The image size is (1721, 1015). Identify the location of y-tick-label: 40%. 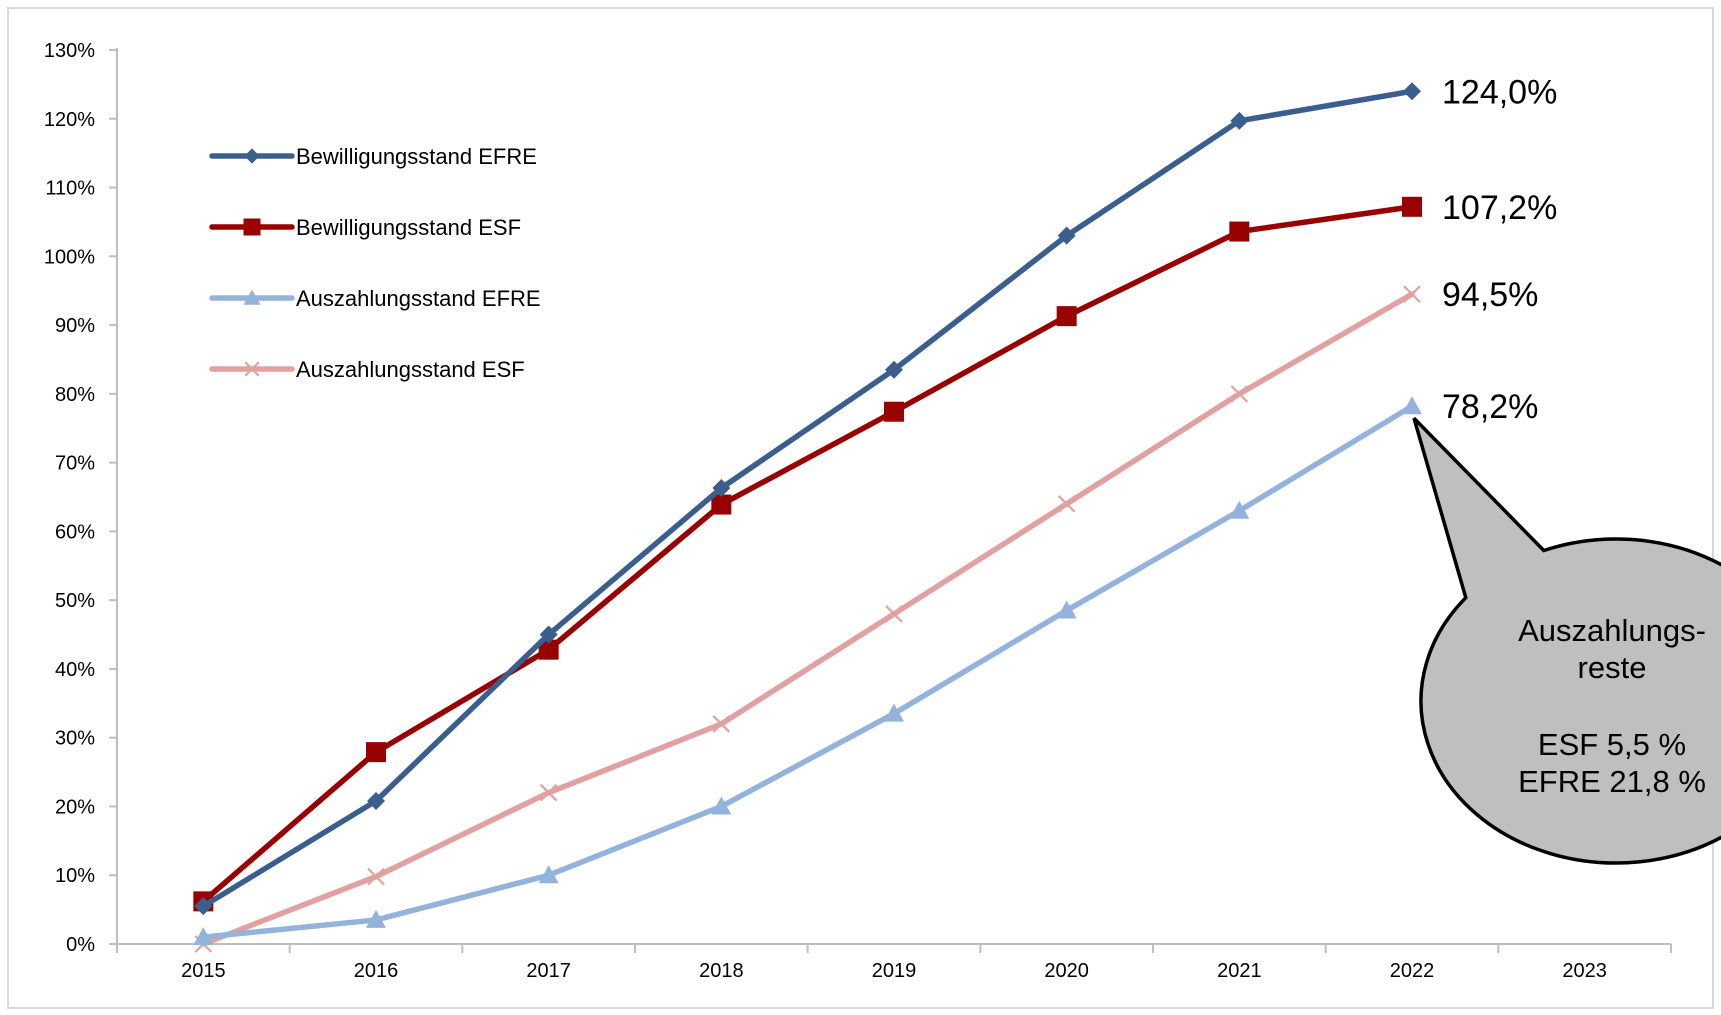
(75, 670).